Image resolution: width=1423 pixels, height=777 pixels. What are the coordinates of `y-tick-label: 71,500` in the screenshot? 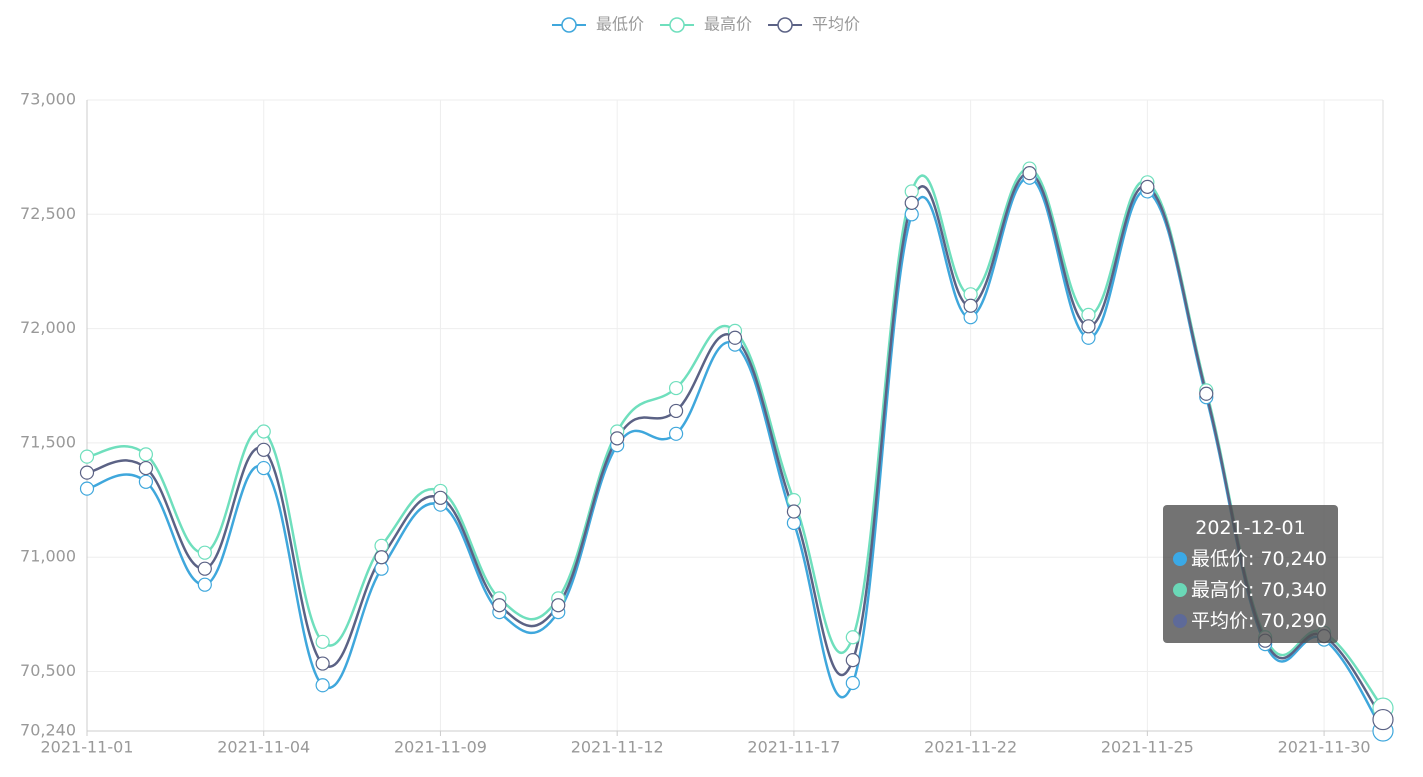 It's located at (48, 441).